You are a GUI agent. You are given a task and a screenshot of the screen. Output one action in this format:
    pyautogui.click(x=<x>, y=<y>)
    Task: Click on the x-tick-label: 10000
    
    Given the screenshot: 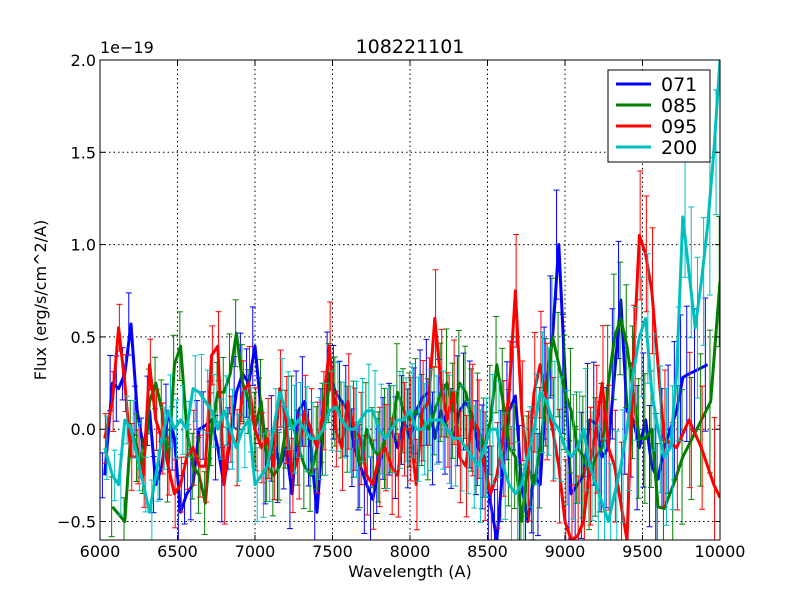 What is the action you would take?
    pyautogui.click(x=720, y=551)
    